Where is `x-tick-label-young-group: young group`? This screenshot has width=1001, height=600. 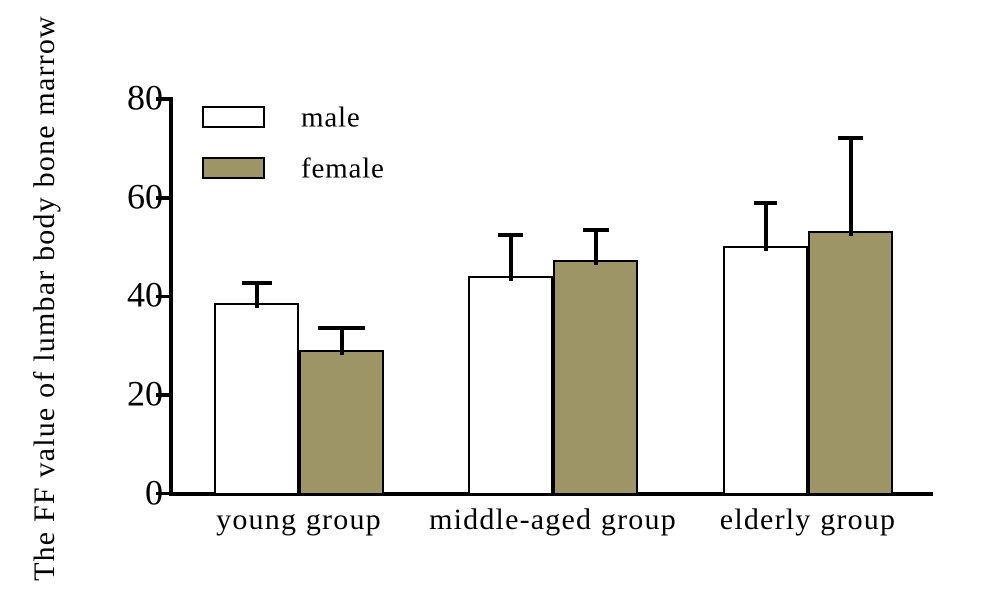
x-tick-label-young-group: young group is located at coordinates (299, 519).